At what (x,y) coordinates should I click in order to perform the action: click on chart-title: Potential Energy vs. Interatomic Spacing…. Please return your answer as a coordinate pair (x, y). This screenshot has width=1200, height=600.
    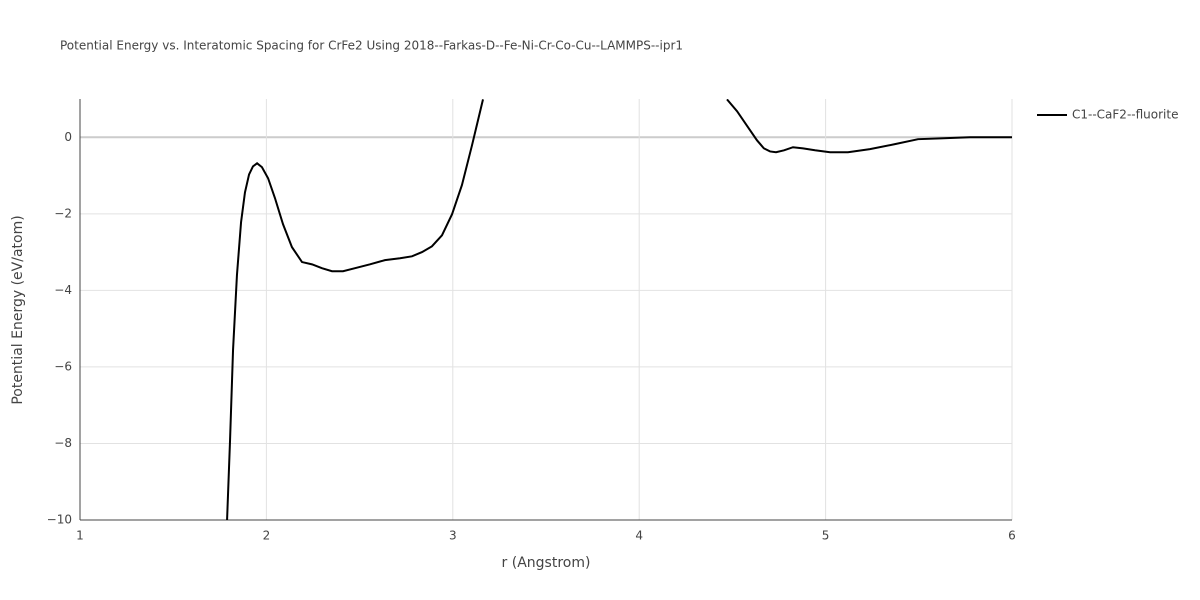
    Looking at the image, I should click on (371, 46).